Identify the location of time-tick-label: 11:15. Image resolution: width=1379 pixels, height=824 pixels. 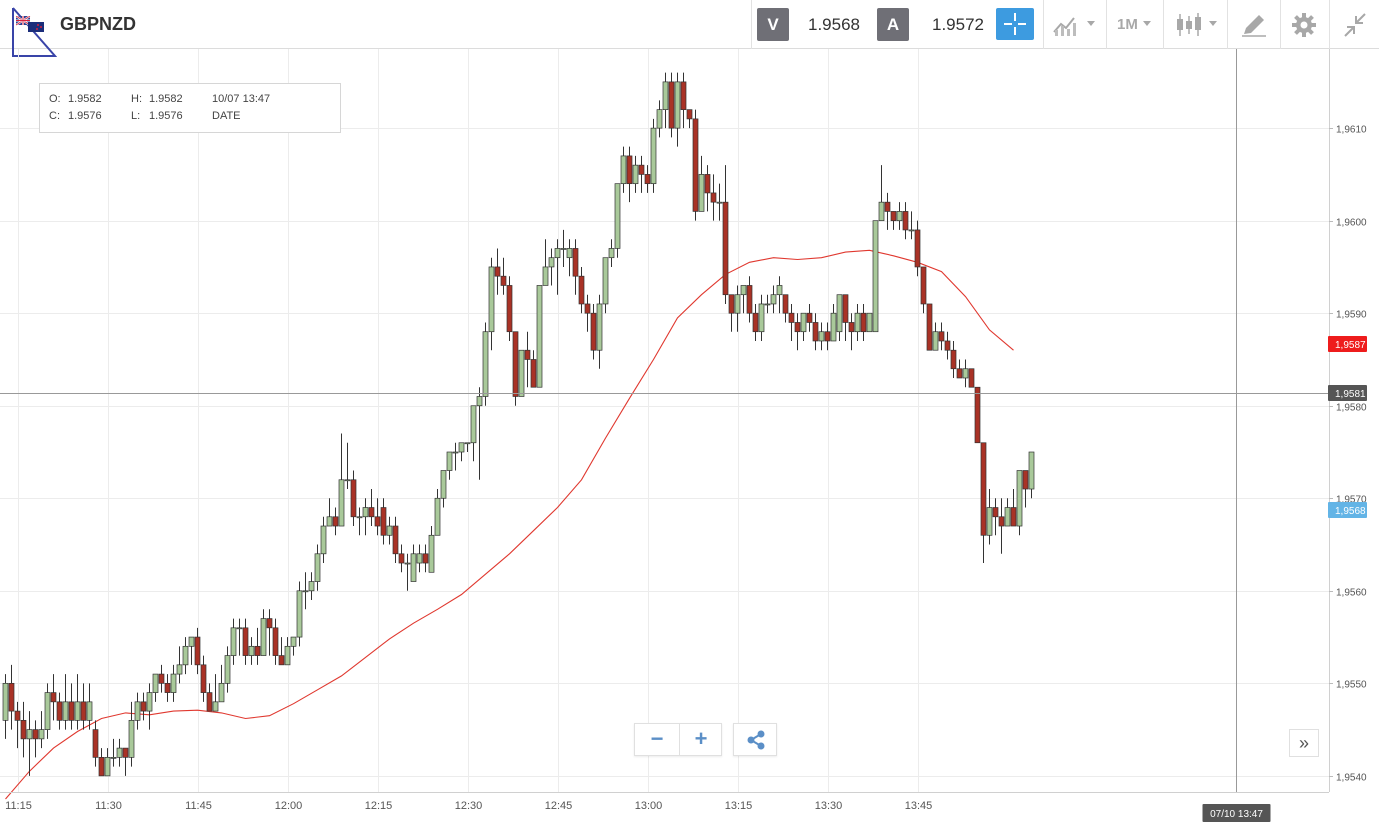
(18, 806).